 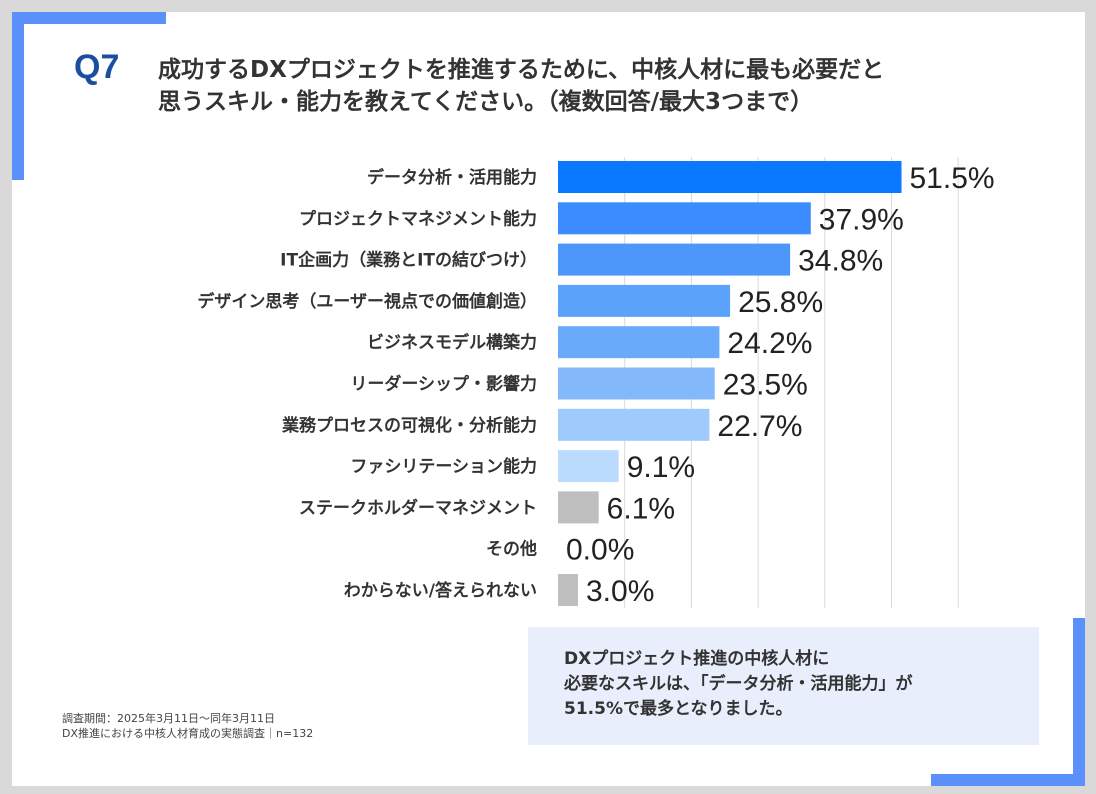 What do you see at coordinates (952, 178) in the screenshot?
I see `value-label: 51.5%` at bounding box center [952, 178].